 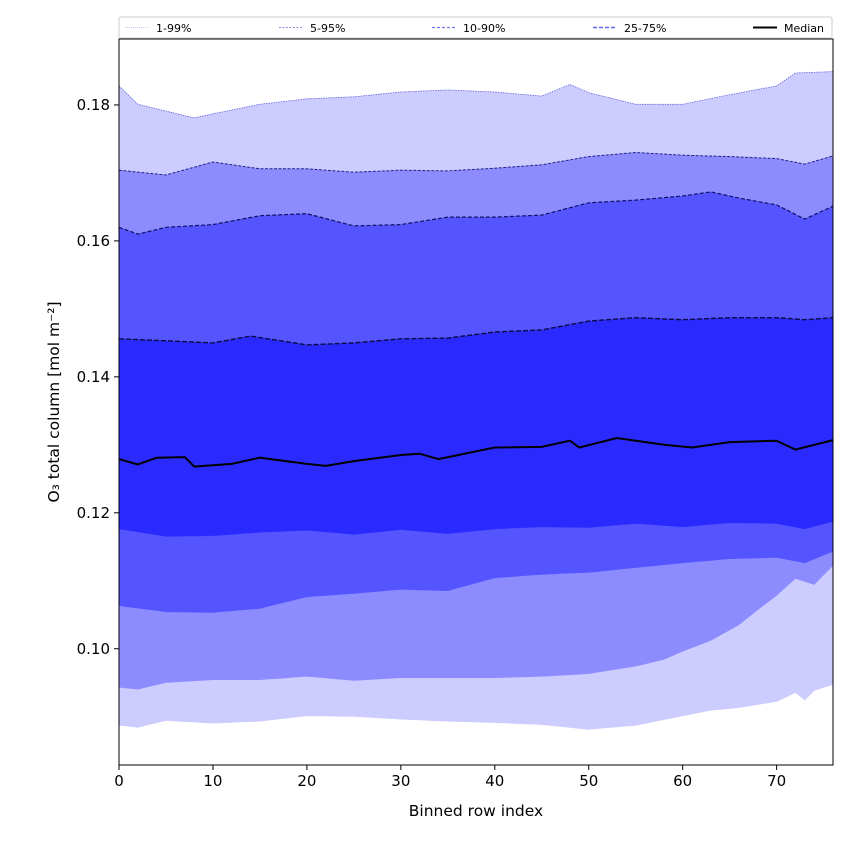 What do you see at coordinates (93, 513) in the screenshot?
I see `y-tick-label: 0.12` at bounding box center [93, 513].